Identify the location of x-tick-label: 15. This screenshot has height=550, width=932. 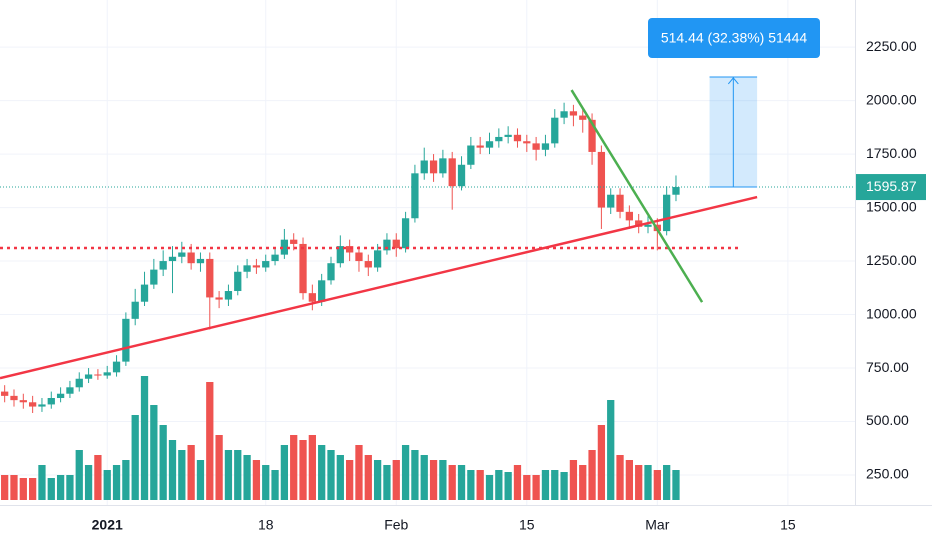
(527, 525).